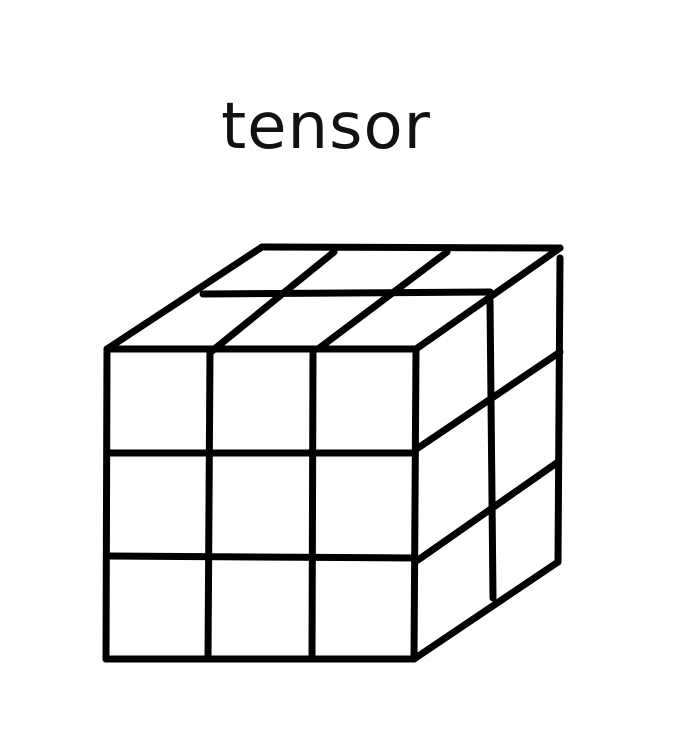 This screenshot has height=749, width=696. Describe the element at coordinates (184, 298) in the screenshot. I see `top-face-left-edge` at that location.